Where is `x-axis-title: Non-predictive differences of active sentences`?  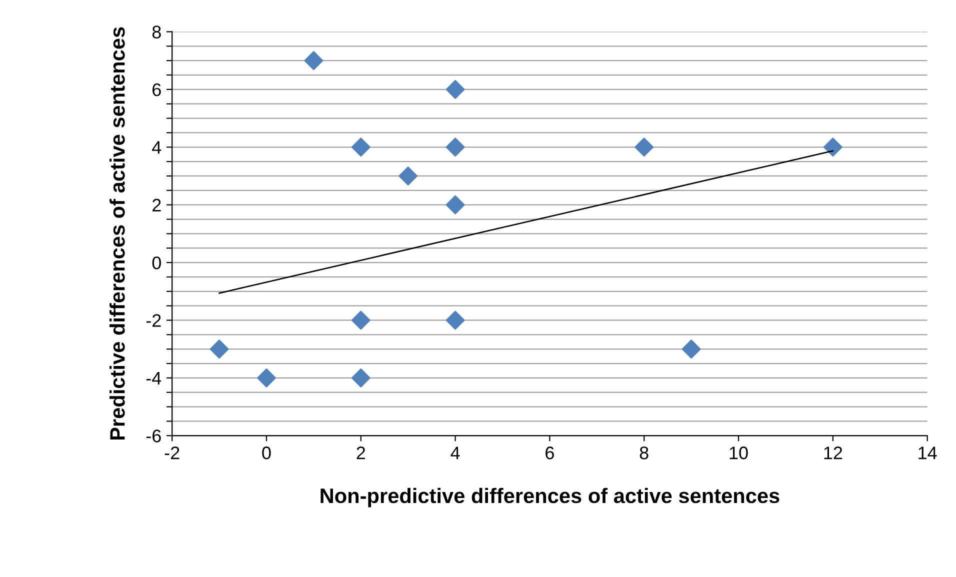
x-axis-title: Non-predictive differences of active sentences is located at coordinates (550, 498).